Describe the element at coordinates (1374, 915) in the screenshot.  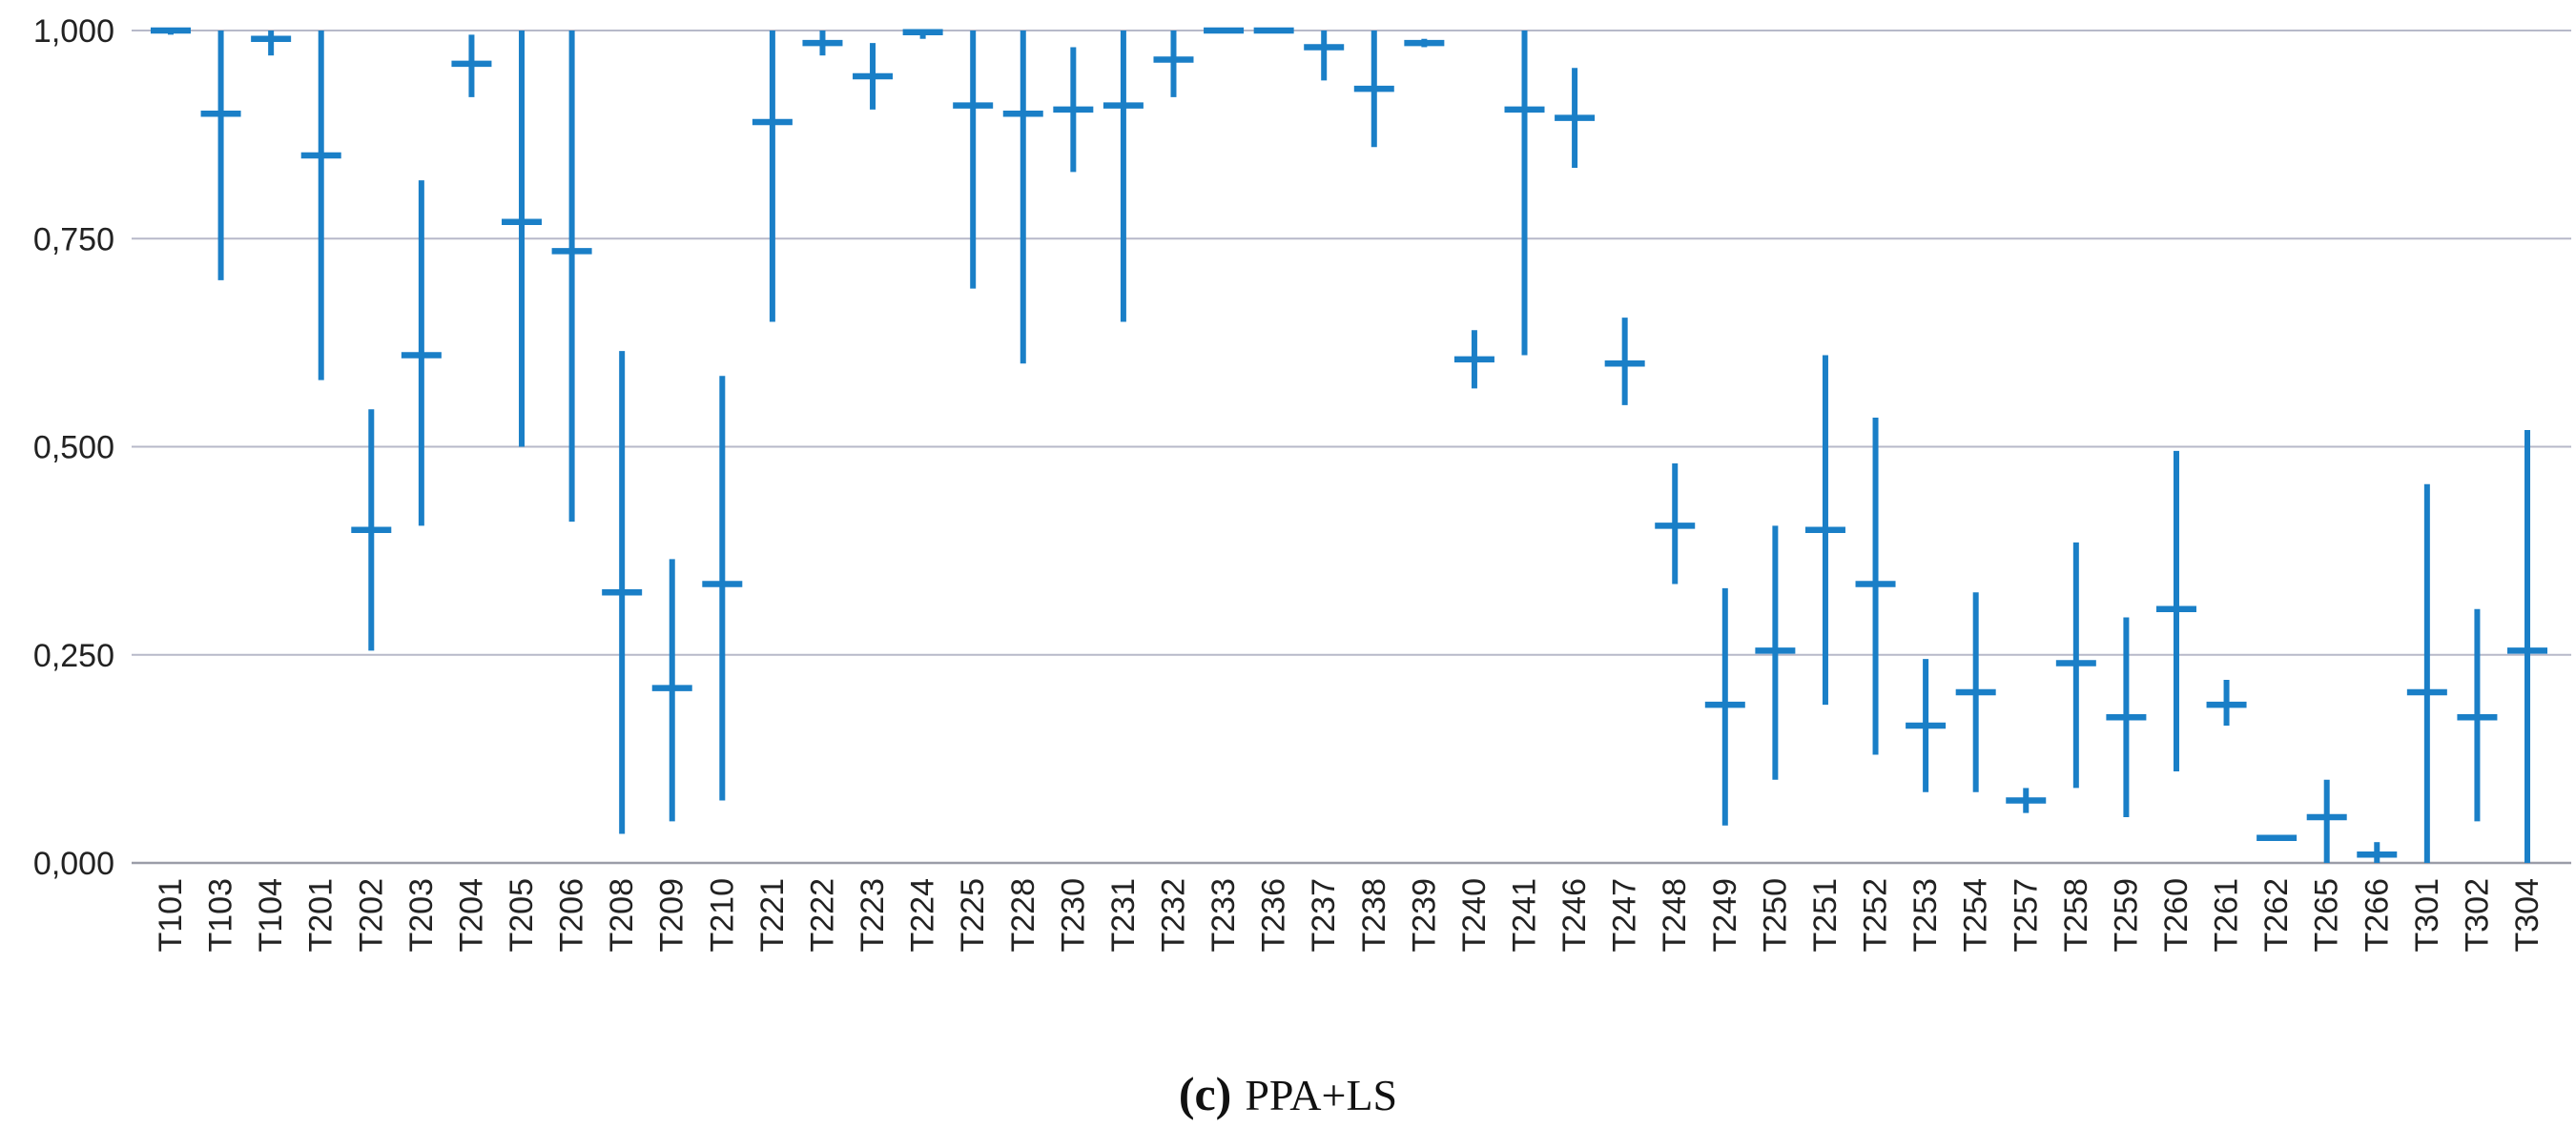
I see `x-tick-label: T238` at that location.